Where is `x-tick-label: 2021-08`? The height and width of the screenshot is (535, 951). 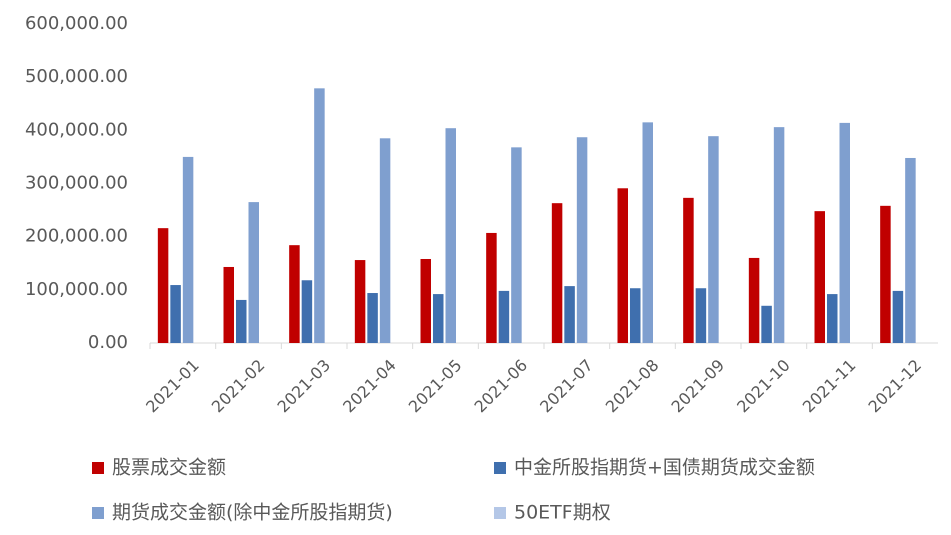 x-tick-label: 2021-08 is located at coordinates (632, 386).